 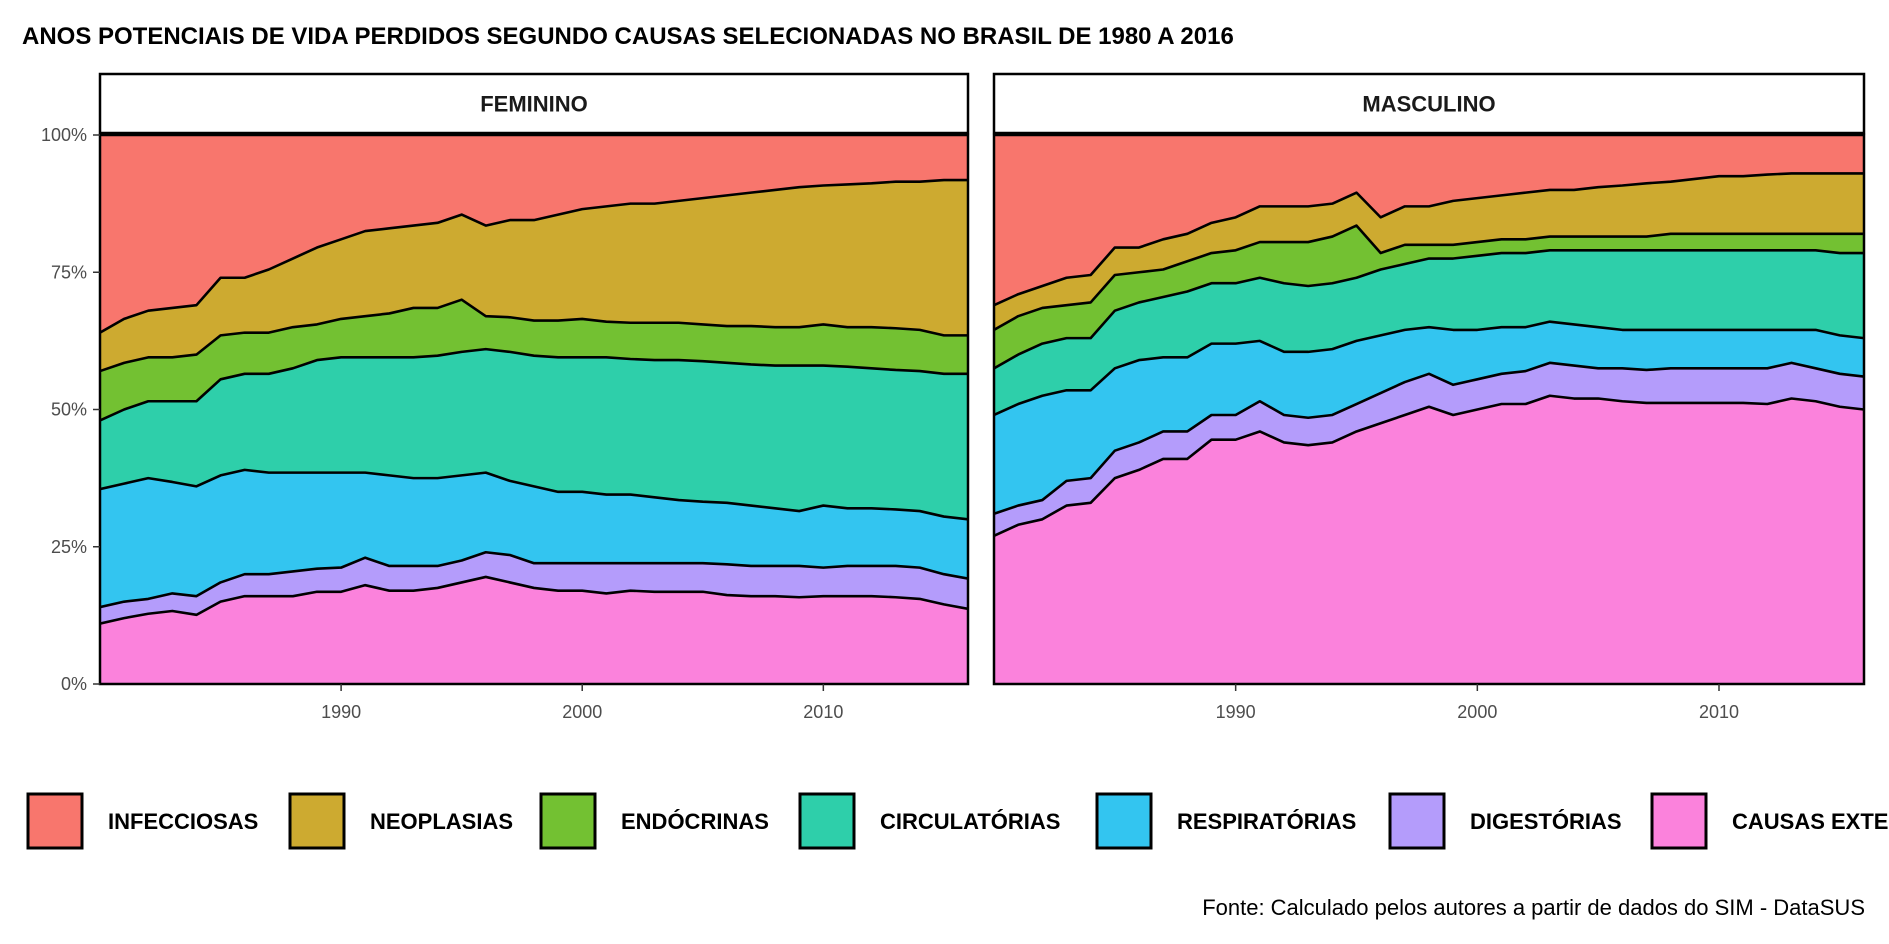 I want to click on legend-key-causas-externas, so click(x=1679, y=821).